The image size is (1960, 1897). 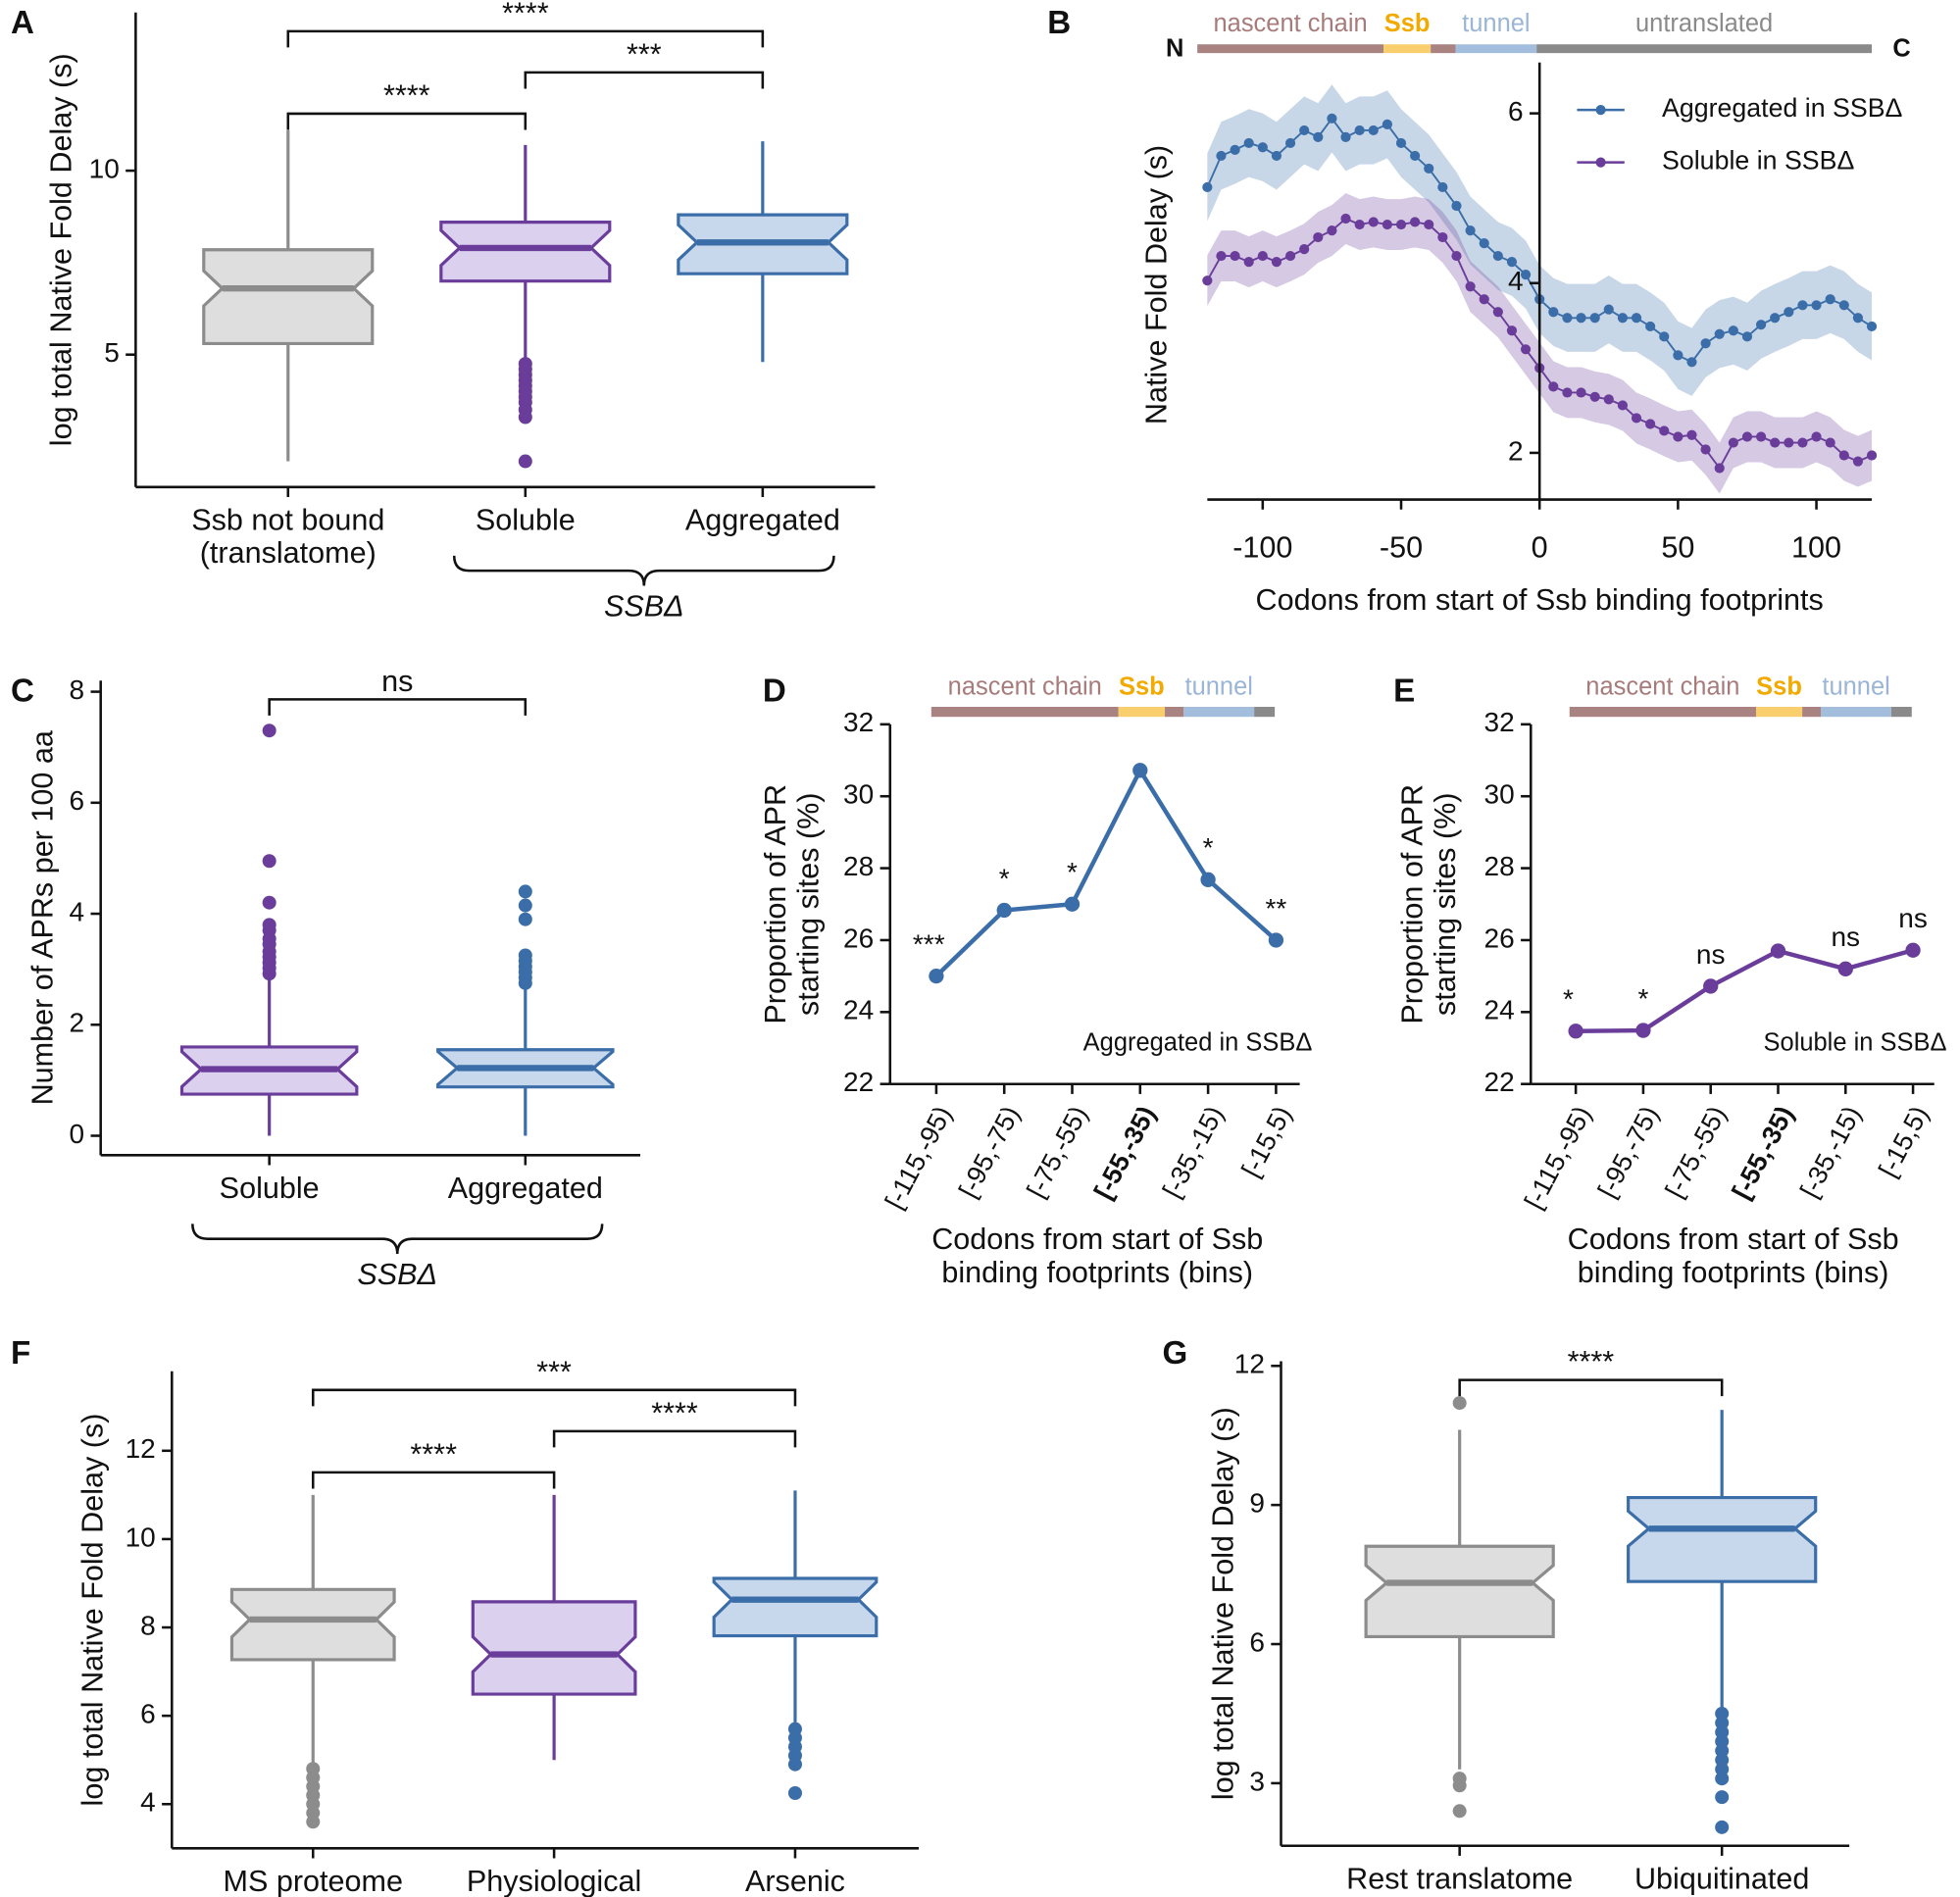 What do you see at coordinates (1779, 687) in the screenshot?
I see `region-label: Ssb` at bounding box center [1779, 687].